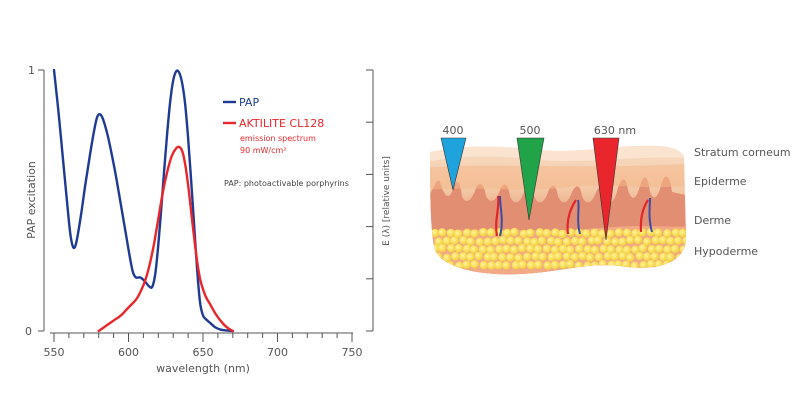  I want to click on x-tick-label-750: 750, so click(352, 352).